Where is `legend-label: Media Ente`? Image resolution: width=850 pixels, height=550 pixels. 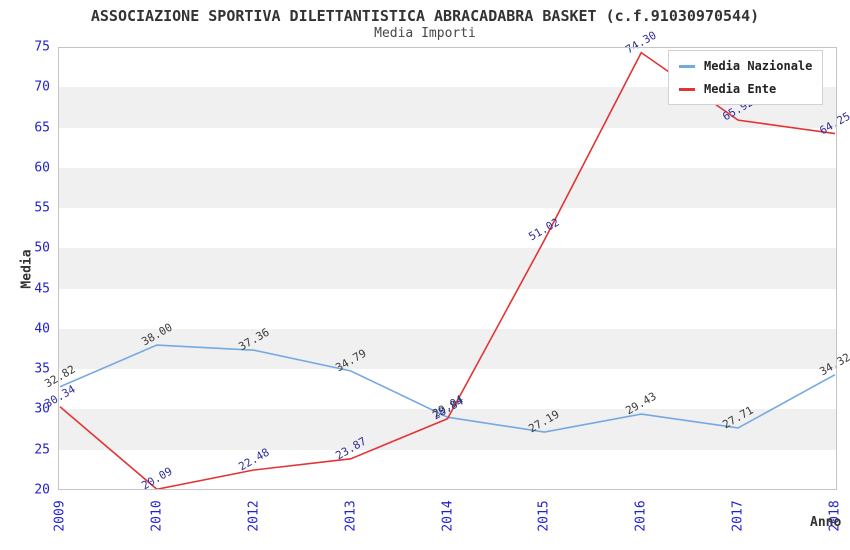 legend-label: Media Ente is located at coordinates (740, 89).